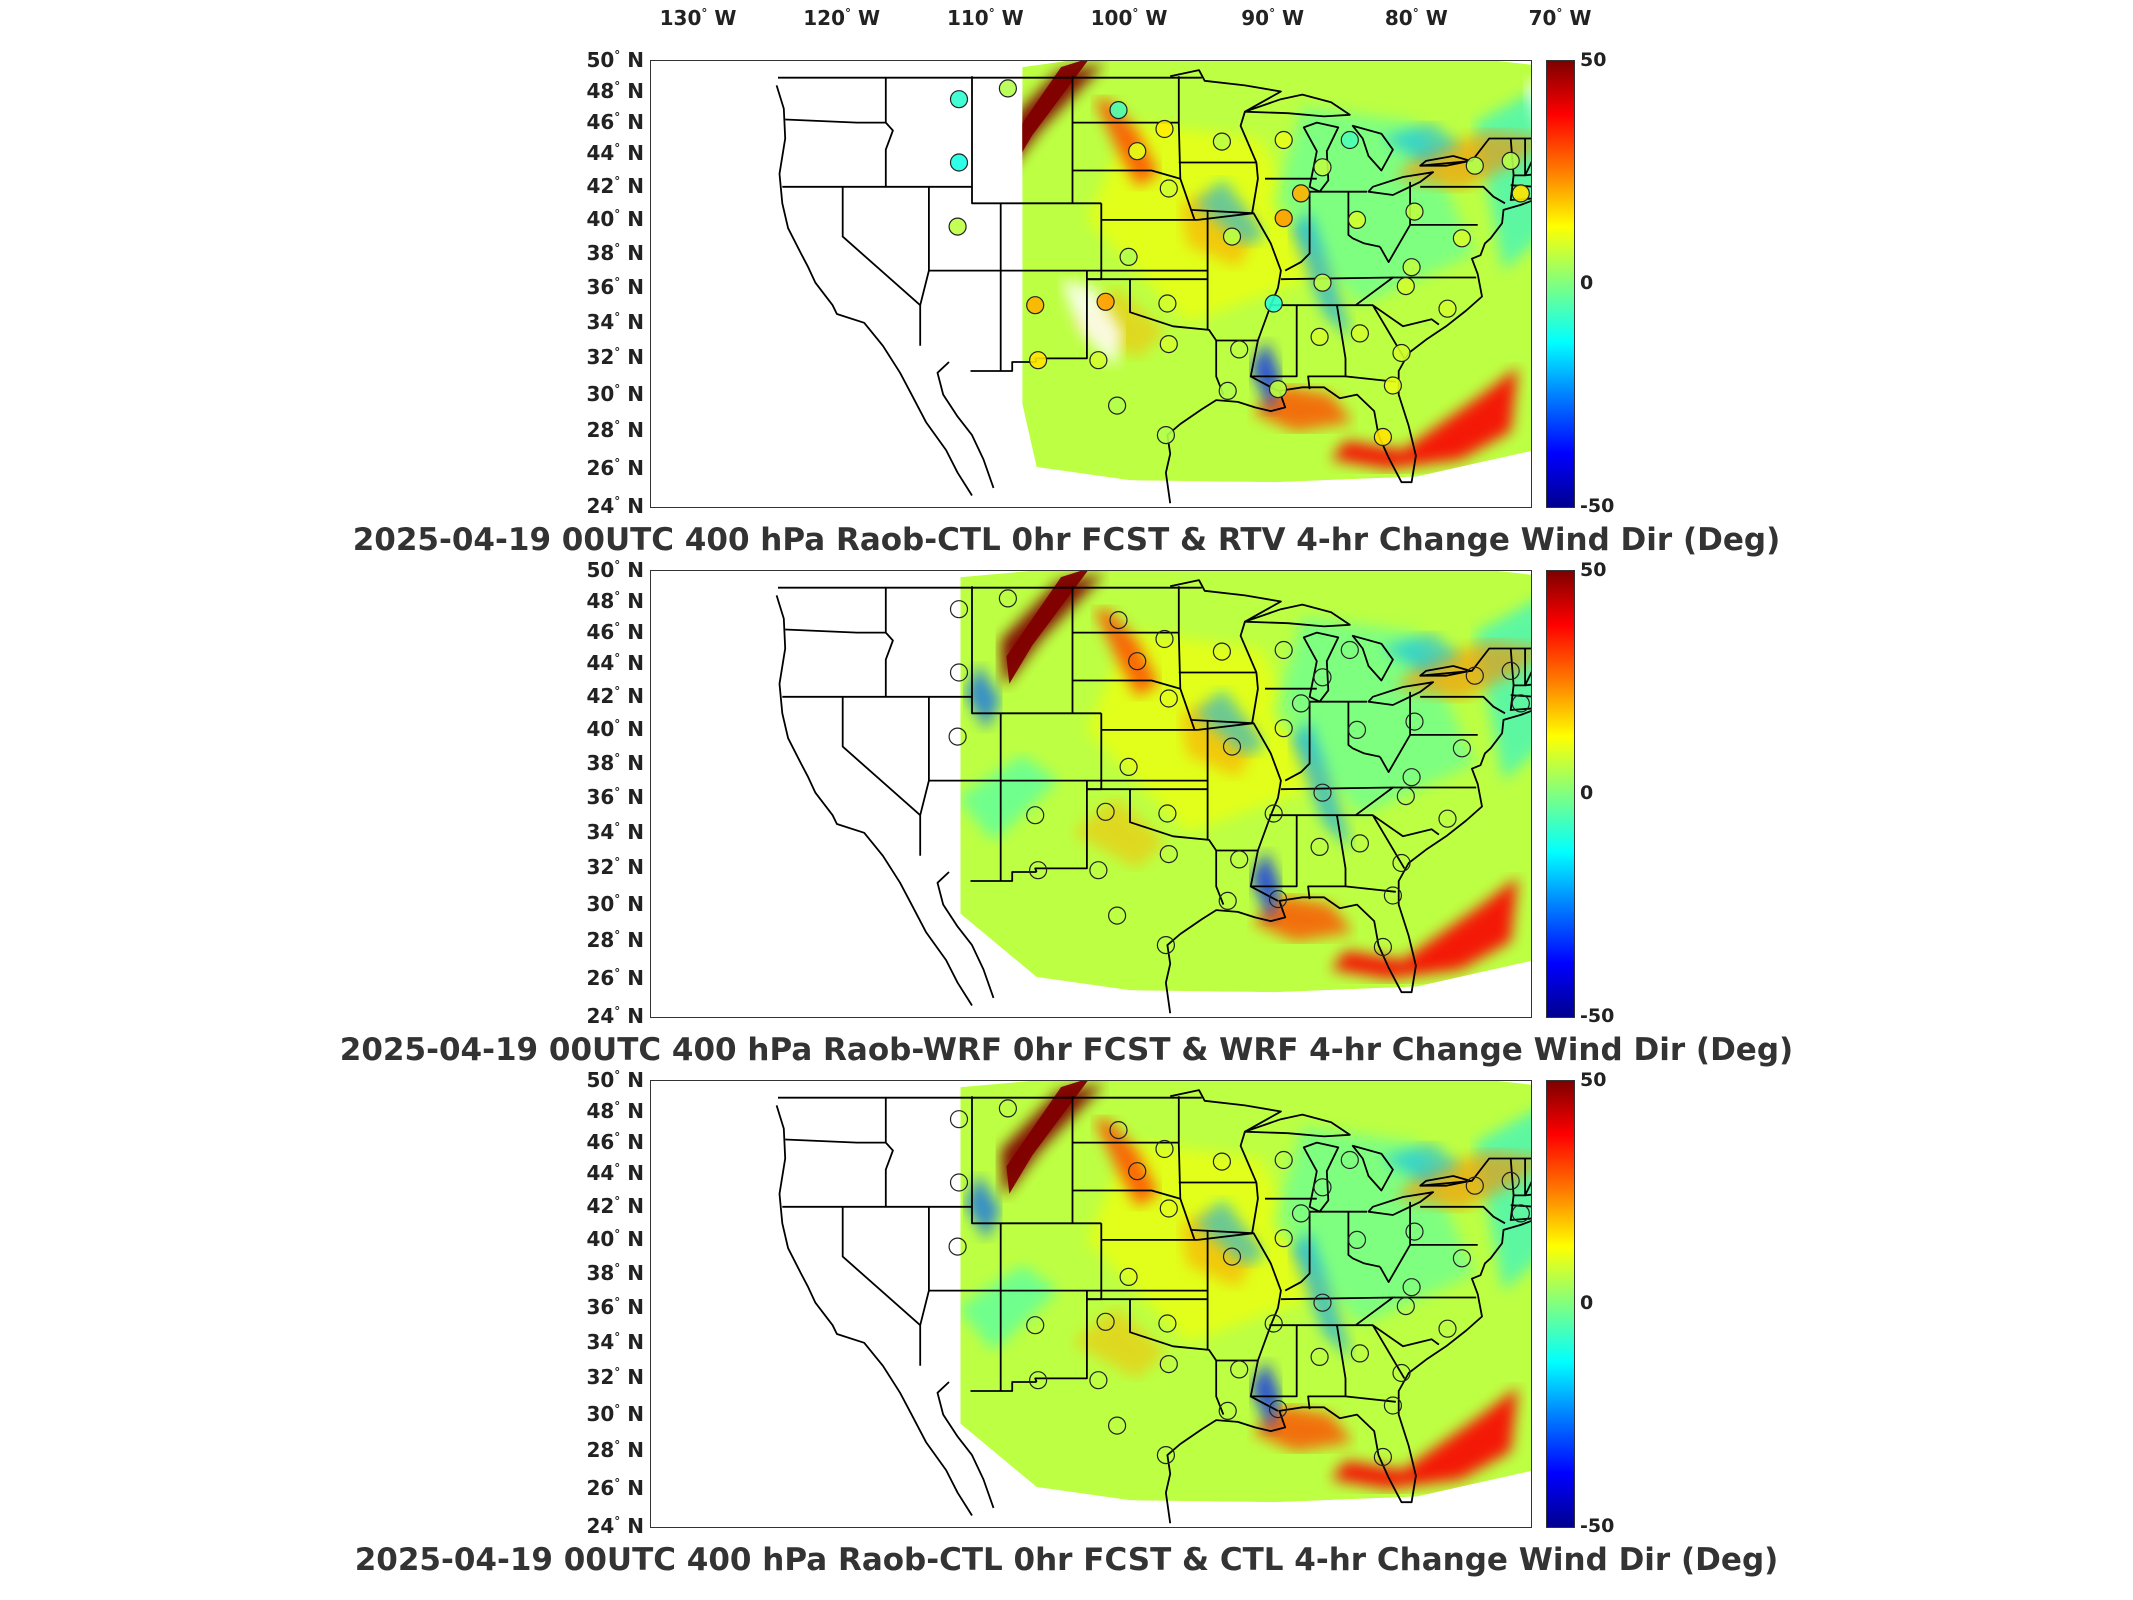 Image resolution: width=2133 pixels, height=1600 pixels. Describe the element at coordinates (1560, 1304) in the screenshot. I see `colorbar` at that location.